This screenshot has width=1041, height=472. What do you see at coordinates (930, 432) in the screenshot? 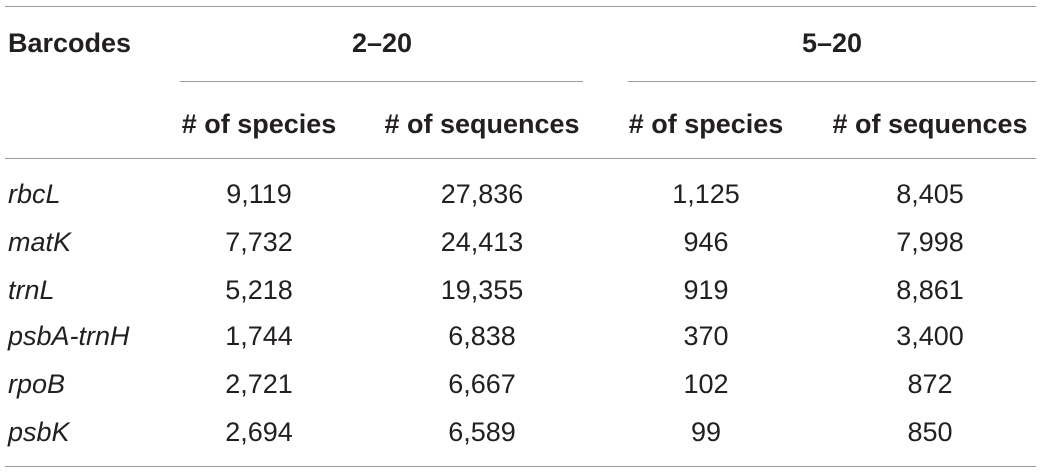
I see `table-cell: 850` at bounding box center [930, 432].